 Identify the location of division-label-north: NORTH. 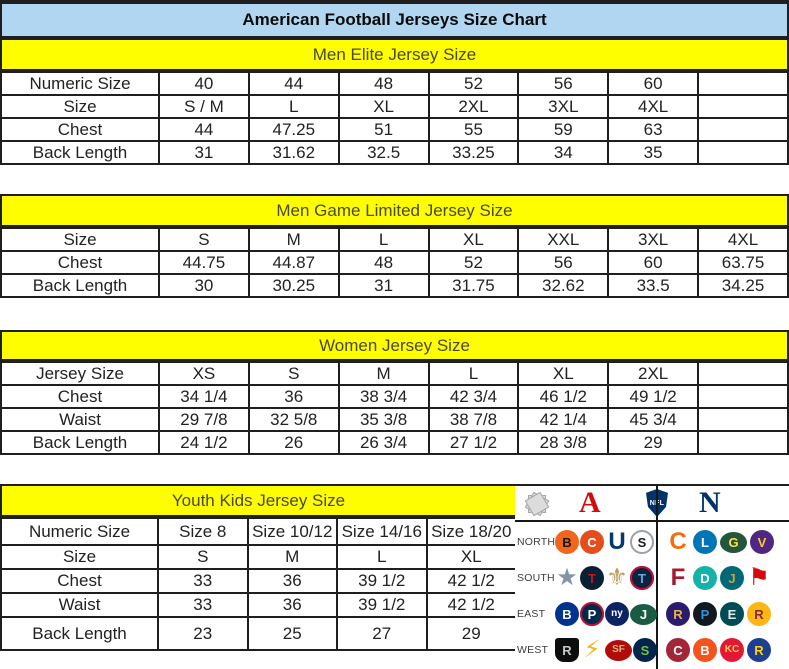
(536, 542).